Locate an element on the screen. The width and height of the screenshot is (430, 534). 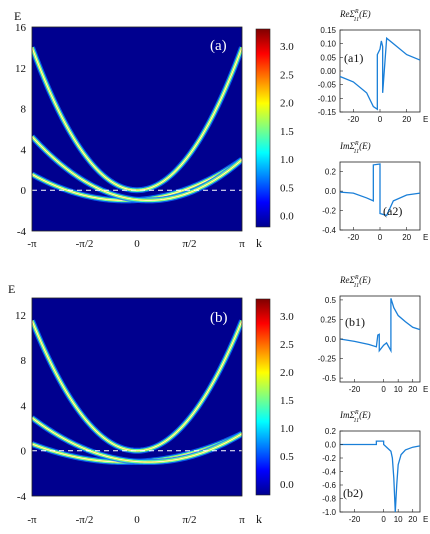
ylabel-b: E is located at coordinates (11, 289).